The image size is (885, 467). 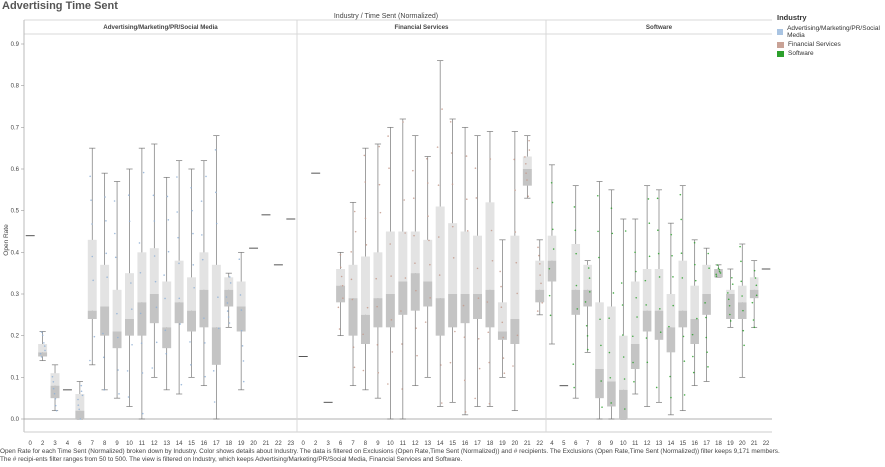 I want to click on legend-label: Advertising/Marketing/PR/Social Media, so click(x=833, y=32).